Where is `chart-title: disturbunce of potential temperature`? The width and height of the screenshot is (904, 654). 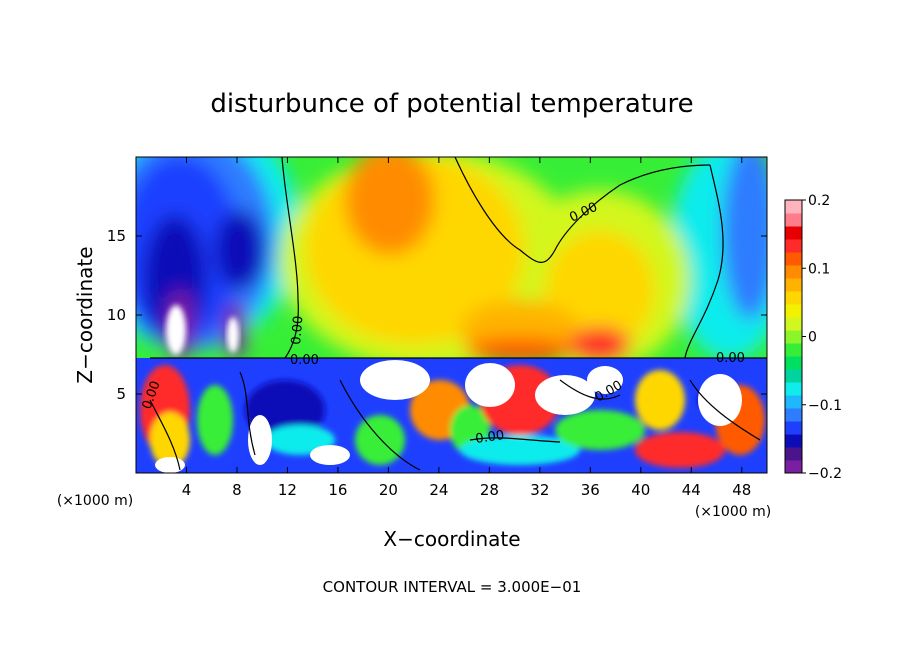
chart-title: disturbunce of potential temperature is located at coordinates (451, 104).